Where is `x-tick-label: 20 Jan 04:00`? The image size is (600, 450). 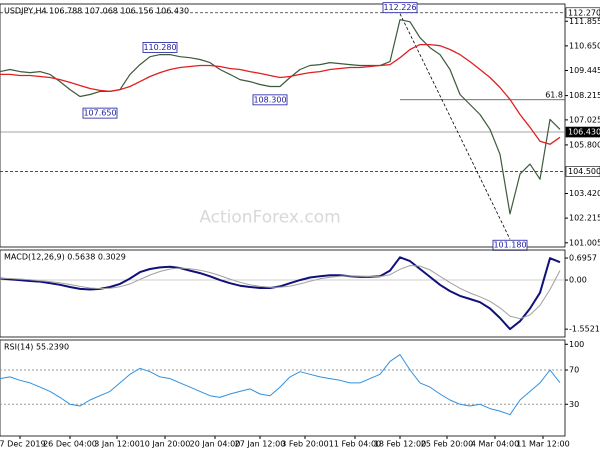
x-tick-label: 20 Jan 04:00 is located at coordinates (215, 444).